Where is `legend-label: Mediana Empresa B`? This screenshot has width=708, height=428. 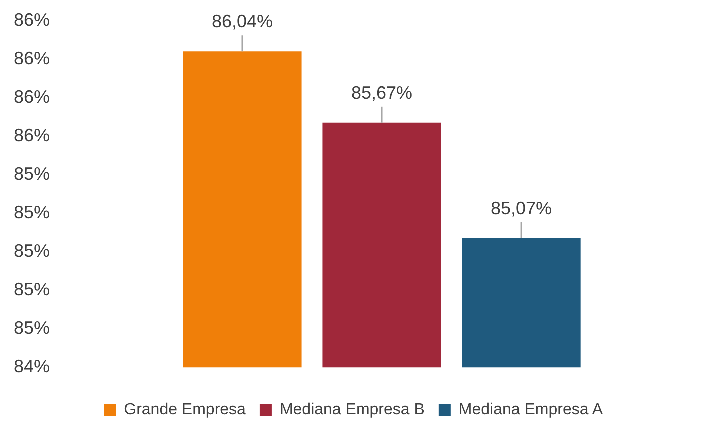 legend-label: Mediana Empresa B is located at coordinates (352, 409).